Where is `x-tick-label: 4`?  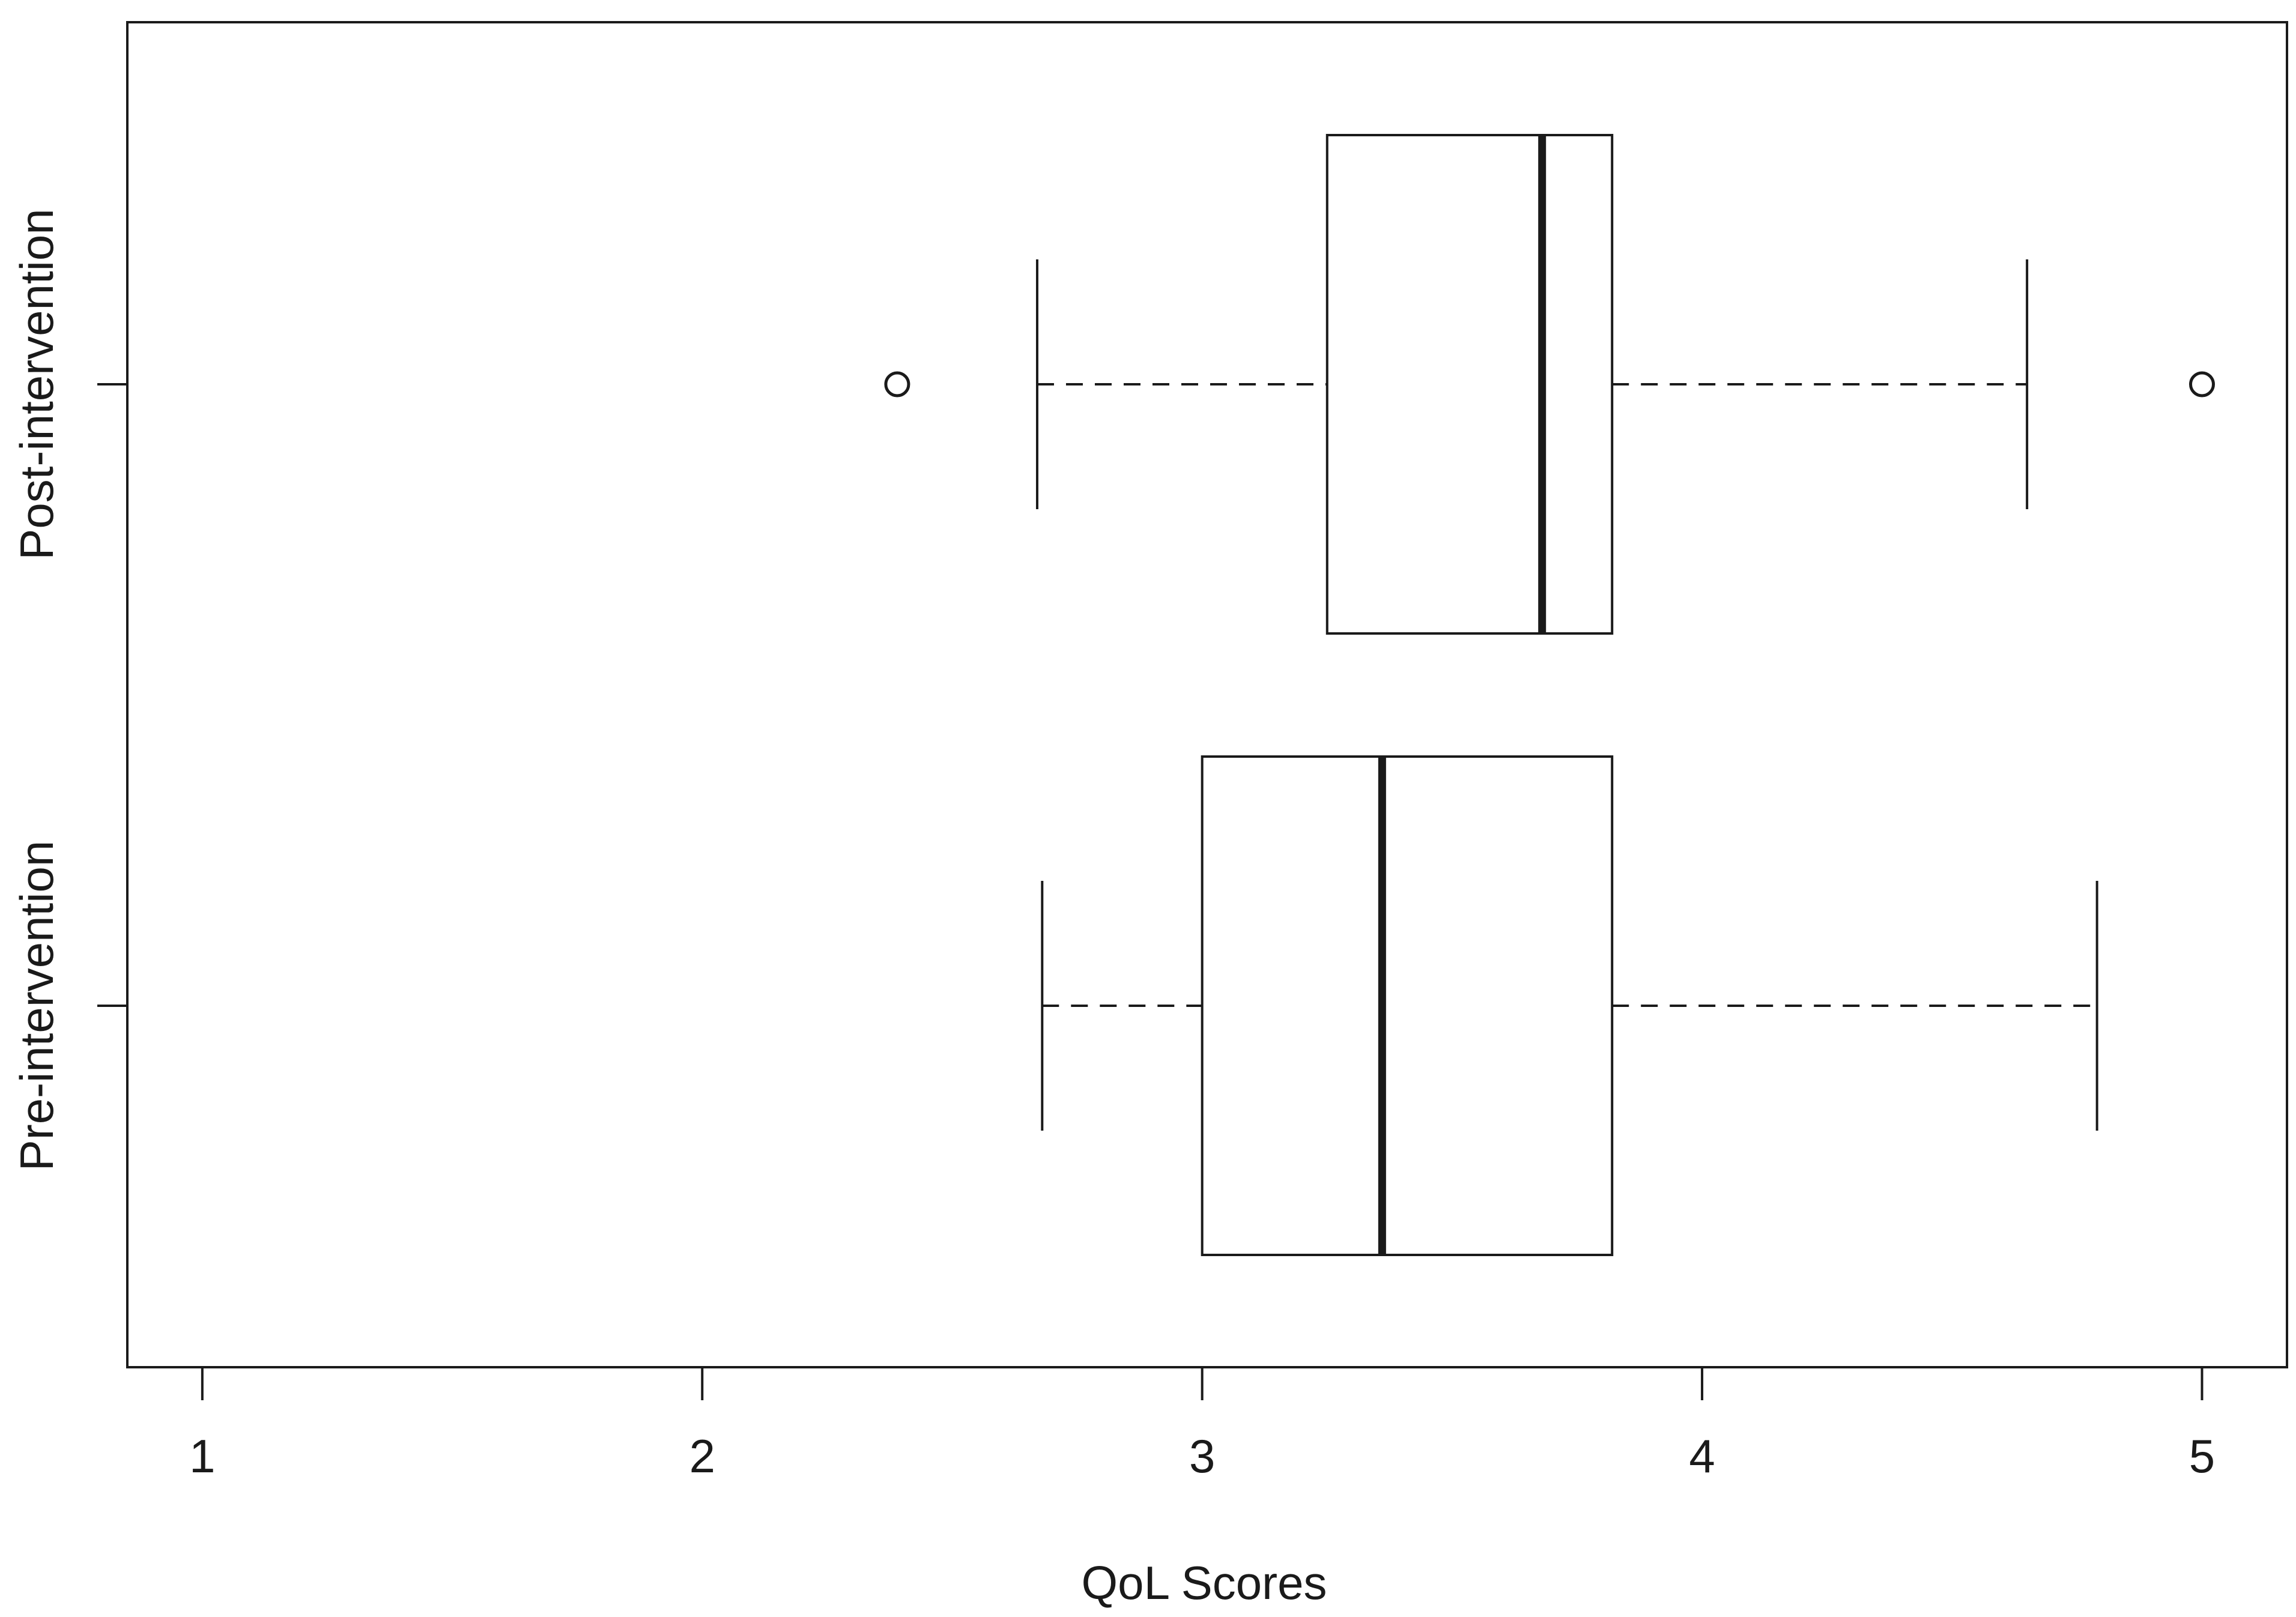
x-tick-label: 4 is located at coordinates (1702, 1457).